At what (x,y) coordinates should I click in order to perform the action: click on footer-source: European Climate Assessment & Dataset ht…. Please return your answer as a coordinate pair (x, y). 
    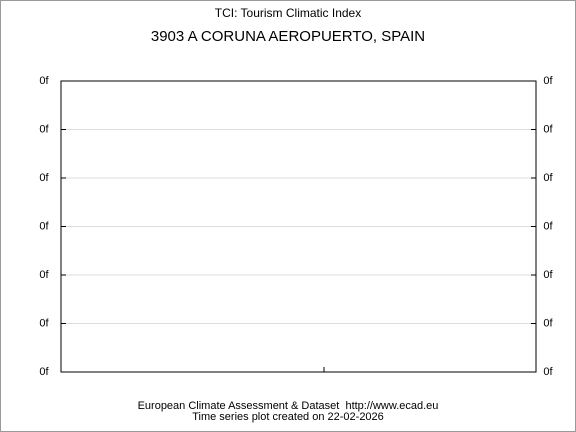
    Looking at the image, I should click on (288, 406).